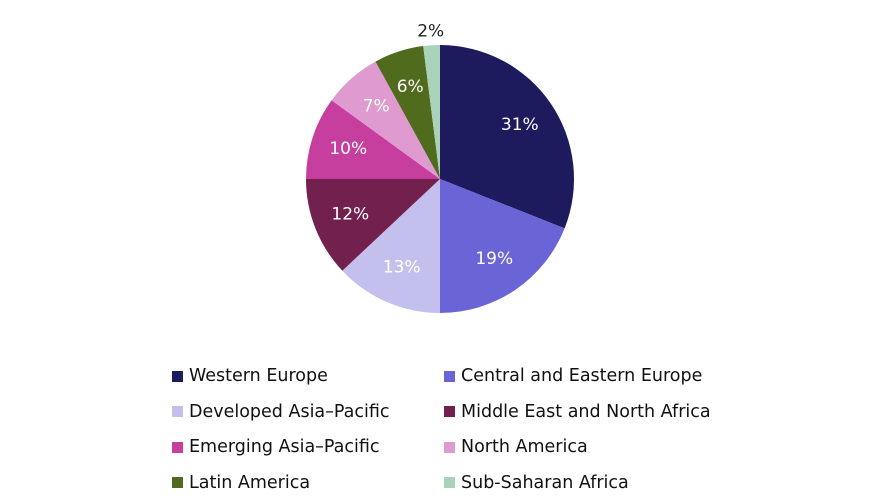 This screenshot has width=880, height=504. I want to click on pie-slice-label-north-america: 7%, so click(376, 107).